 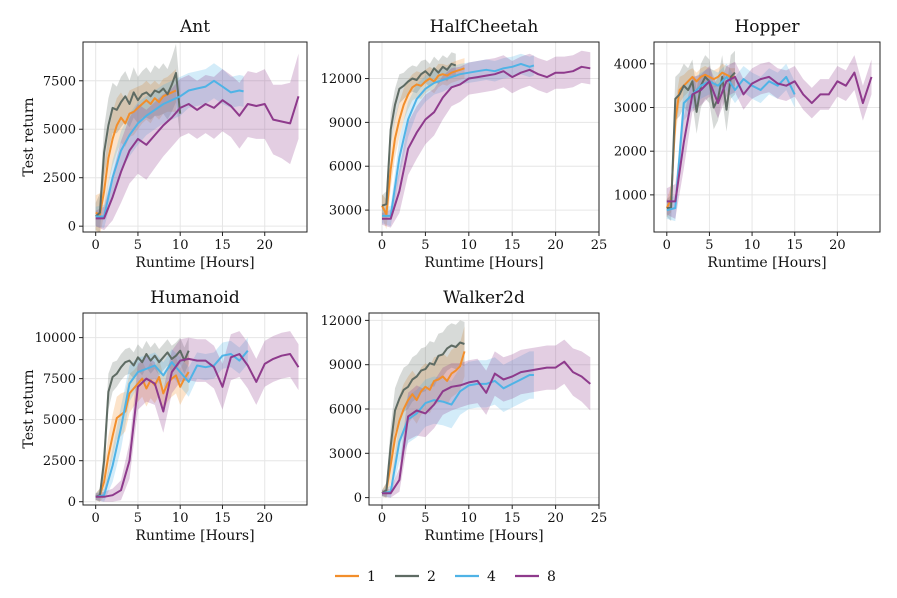 I want to click on chart-title: Humanoid, so click(x=195, y=298).